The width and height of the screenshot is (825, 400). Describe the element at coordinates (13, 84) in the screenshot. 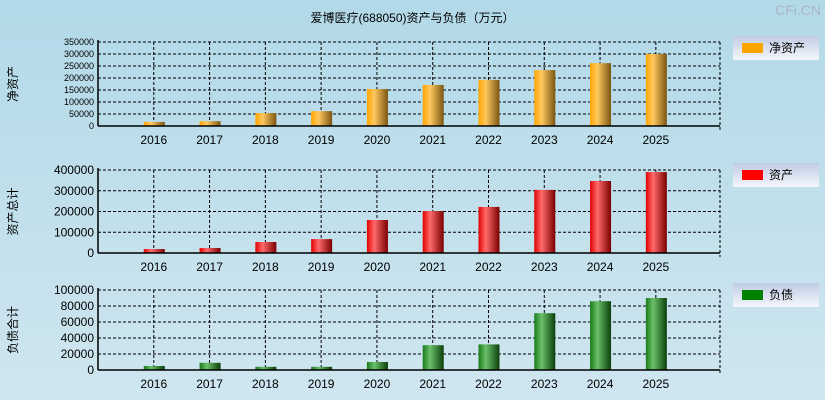

I see `y-axis-label: 净资产` at that location.